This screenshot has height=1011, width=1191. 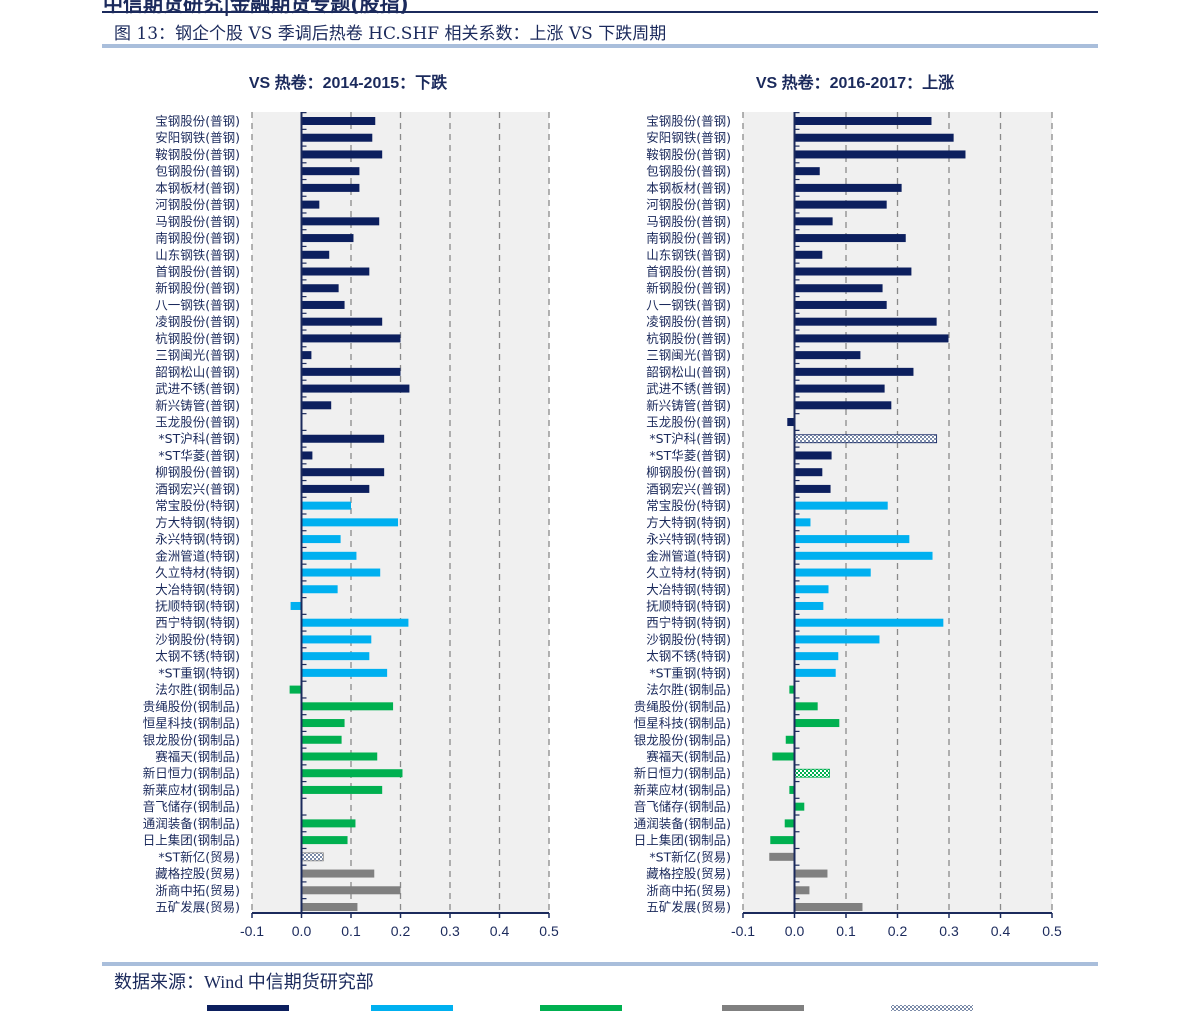 What do you see at coordinates (199, 438) in the screenshot?
I see `category-label: *ST沪科(普钢)` at bounding box center [199, 438].